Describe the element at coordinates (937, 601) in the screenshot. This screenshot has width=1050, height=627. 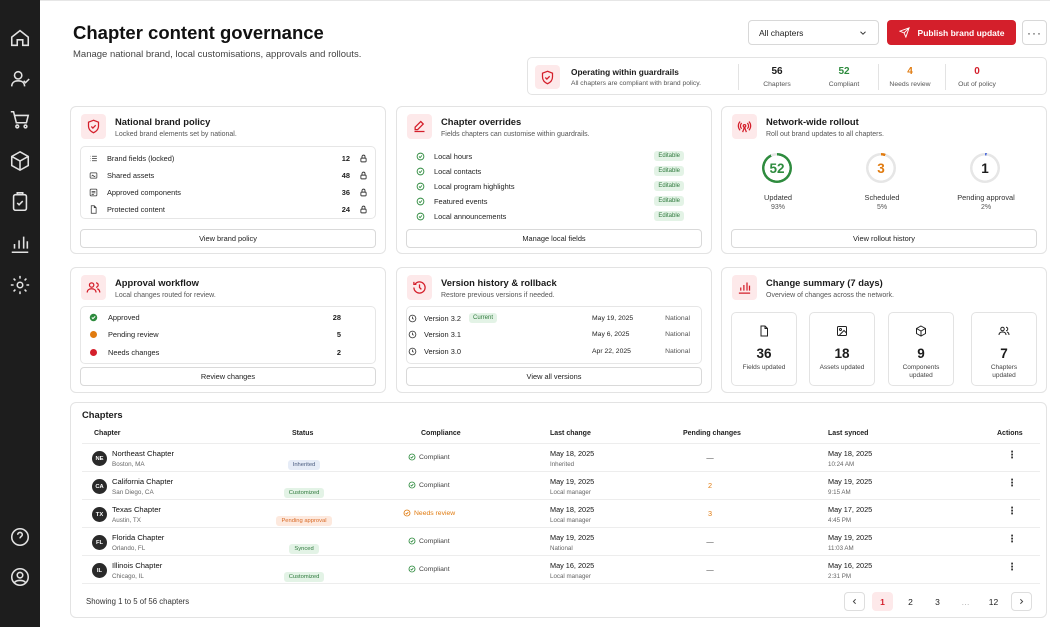
I see `page-button: 3` at that location.